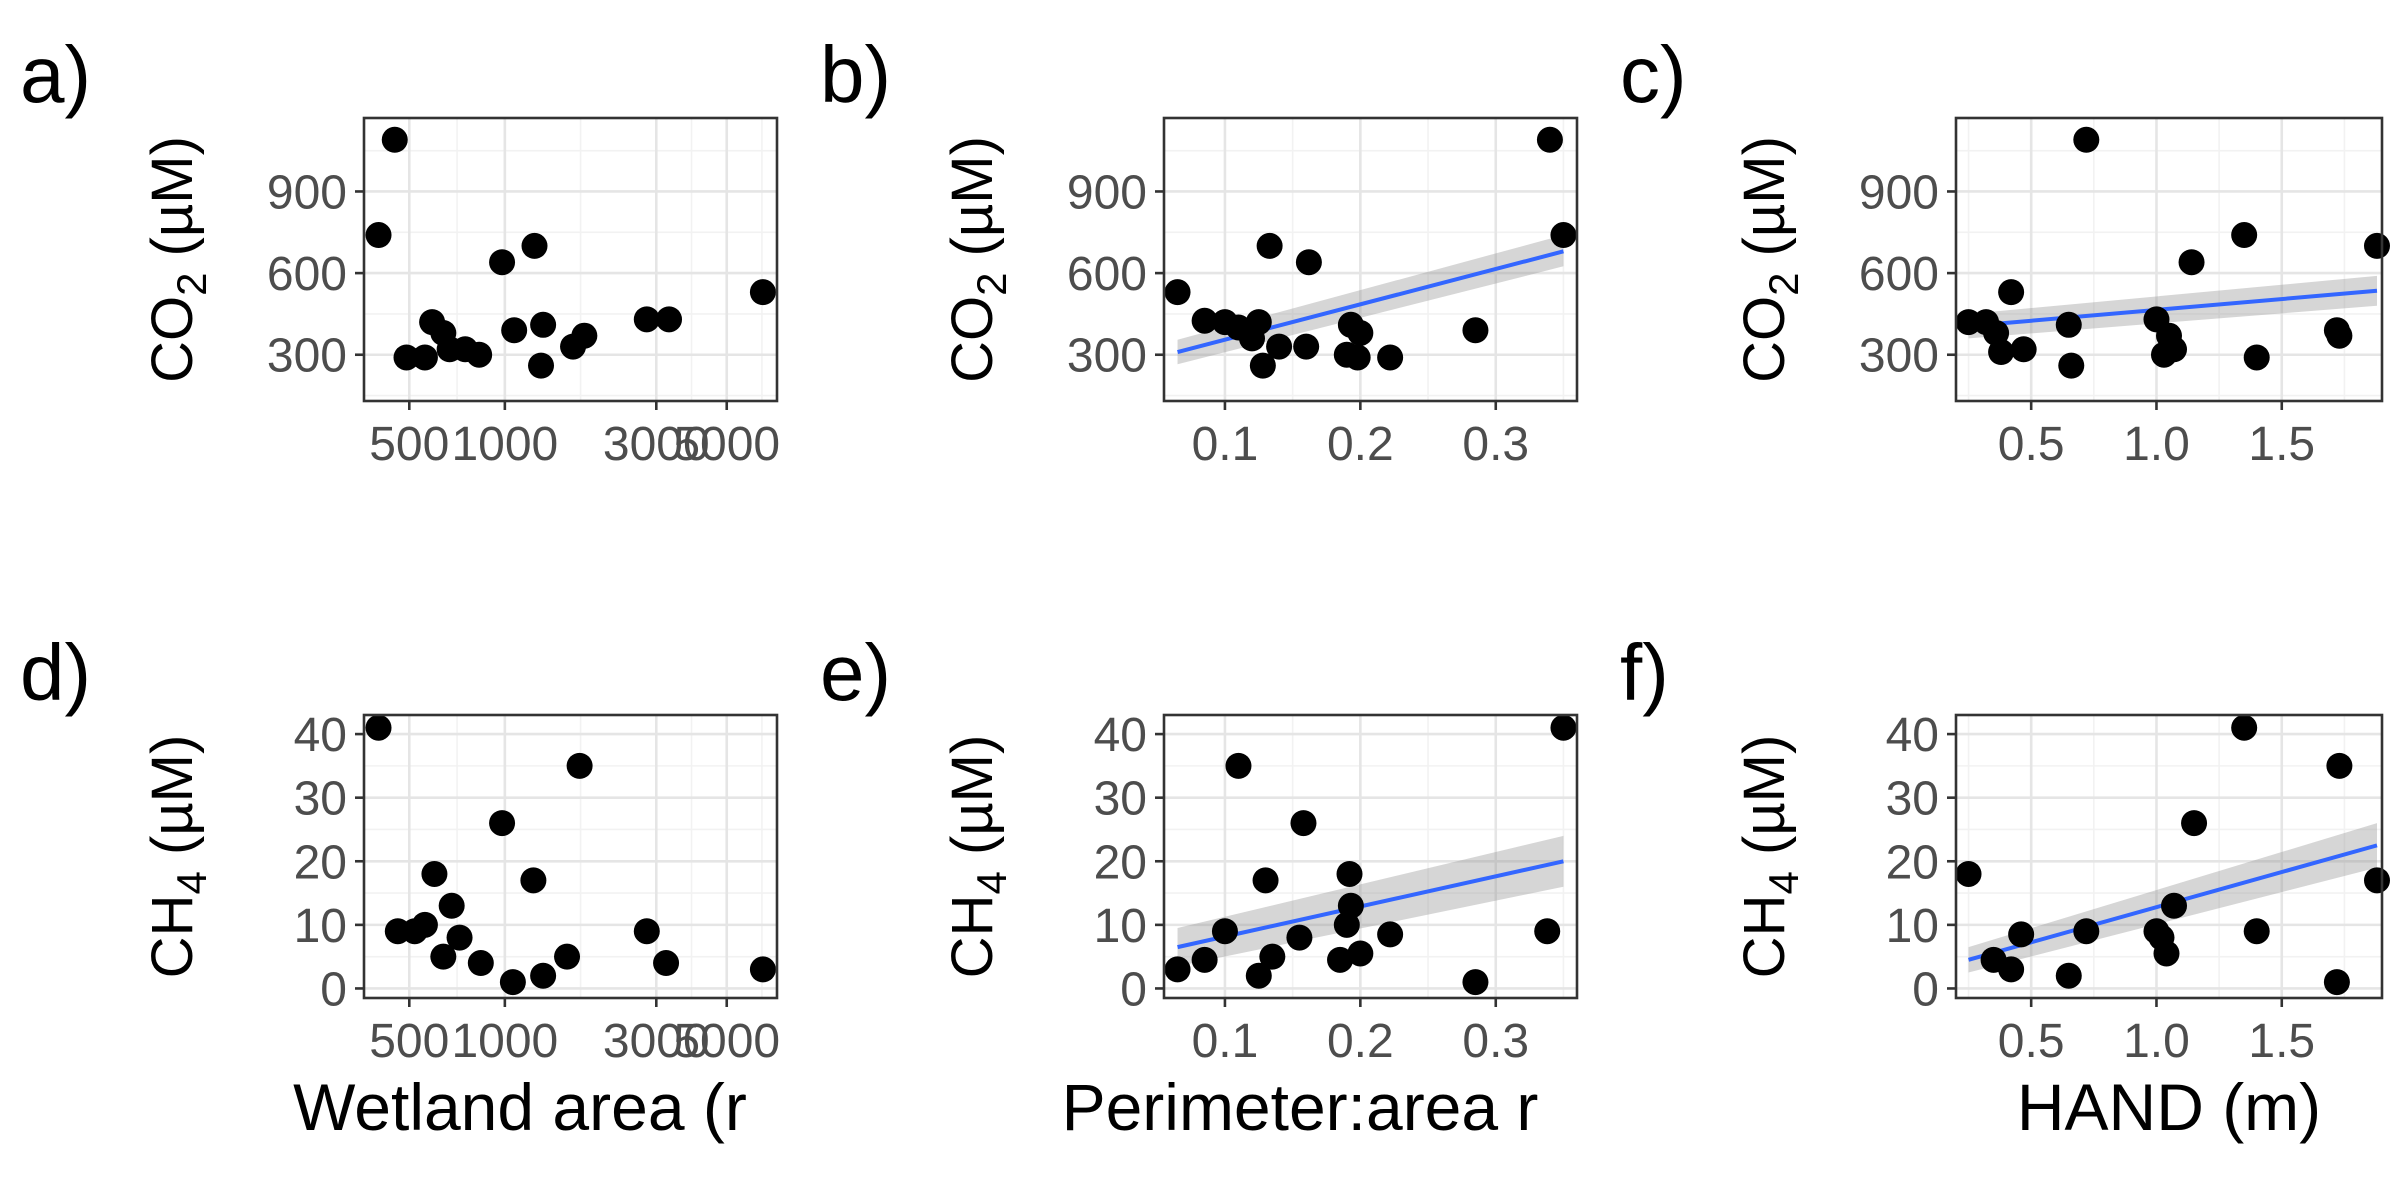  I want to click on y-axis-title-main: CO, so click(172, 339).